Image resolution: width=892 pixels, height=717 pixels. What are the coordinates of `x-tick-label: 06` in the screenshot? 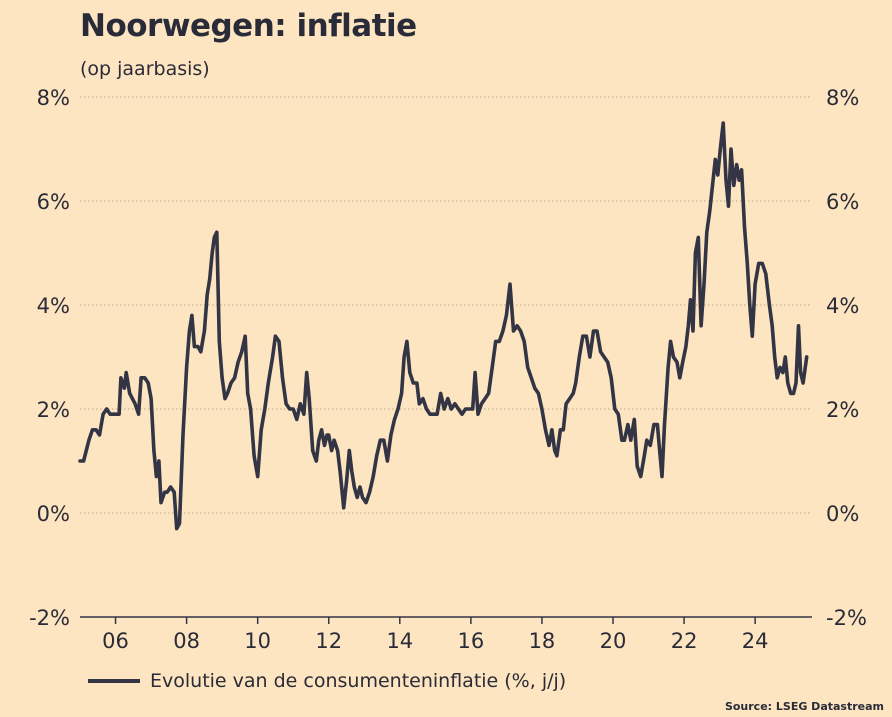 It's located at (115, 641).